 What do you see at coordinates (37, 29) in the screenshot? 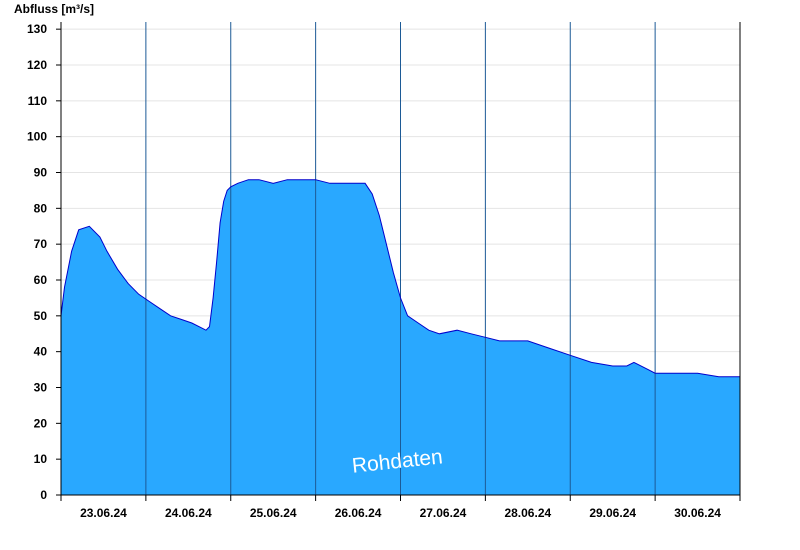
I see `y-tick-label-130: 130` at bounding box center [37, 29].